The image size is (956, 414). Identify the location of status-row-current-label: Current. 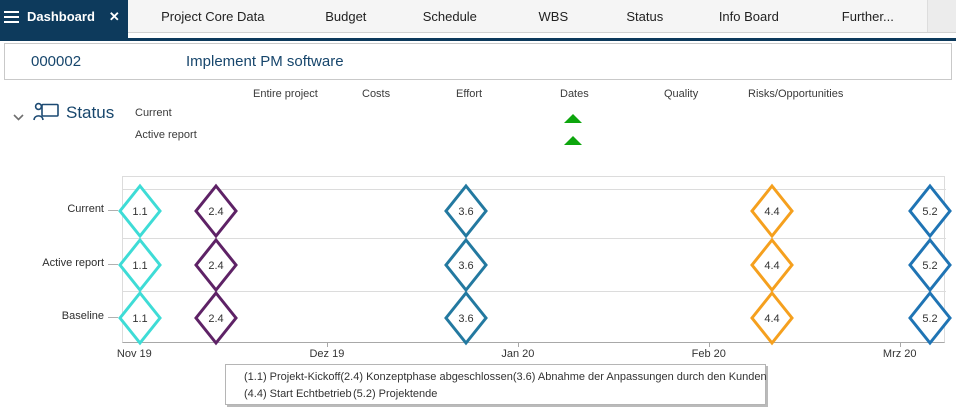
(153, 113).